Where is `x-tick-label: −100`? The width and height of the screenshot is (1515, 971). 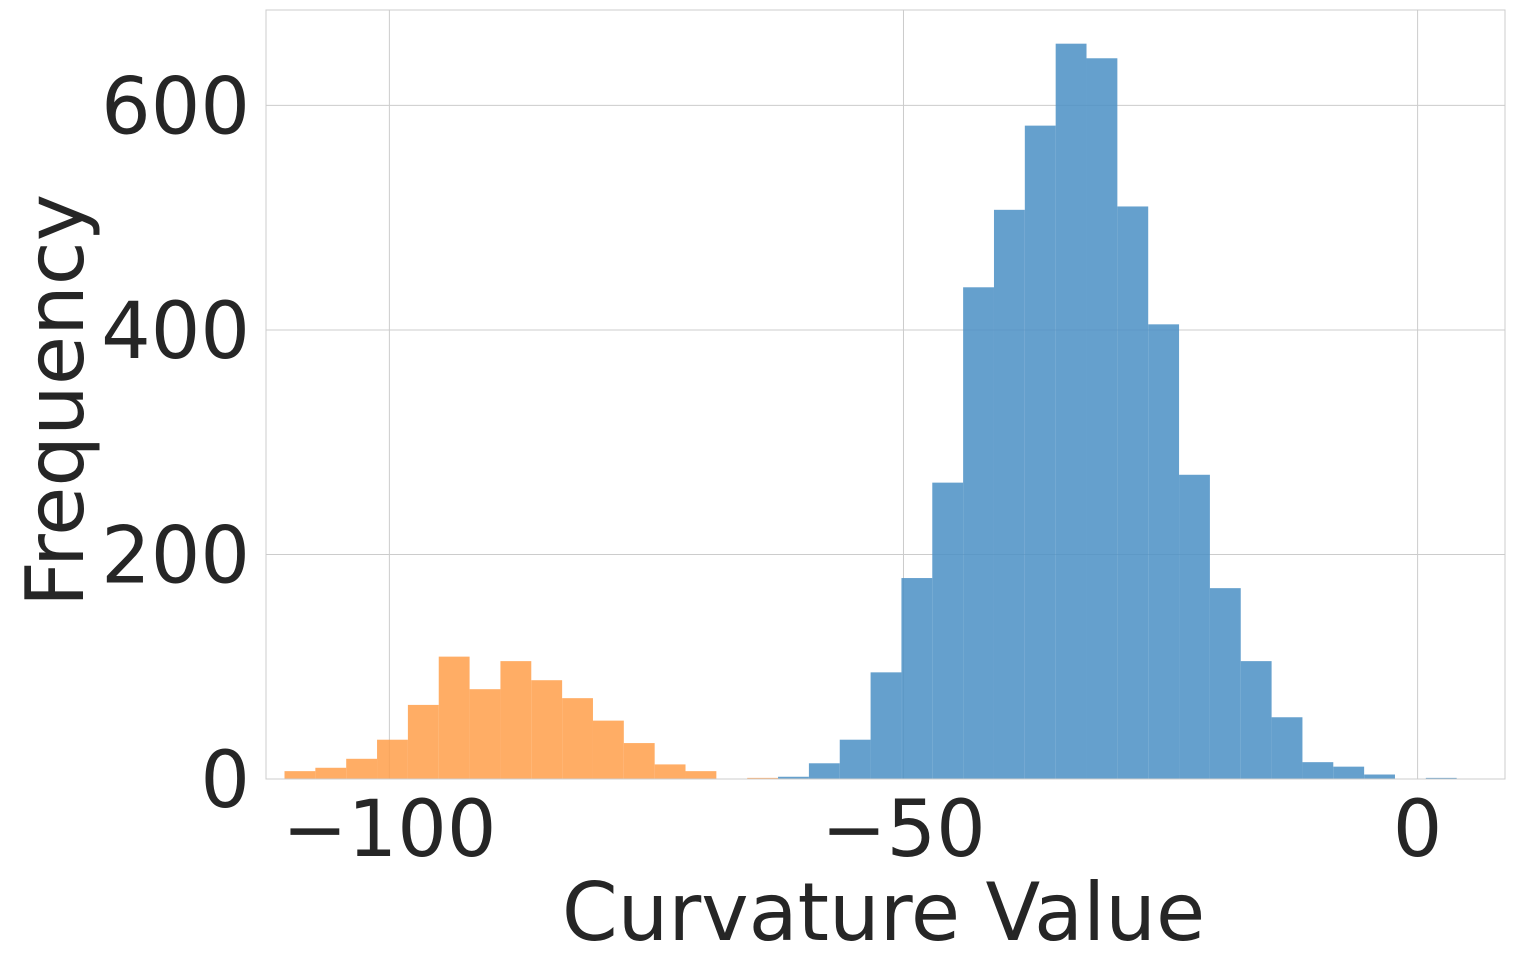
x-tick-label: −100 is located at coordinates (389, 830).